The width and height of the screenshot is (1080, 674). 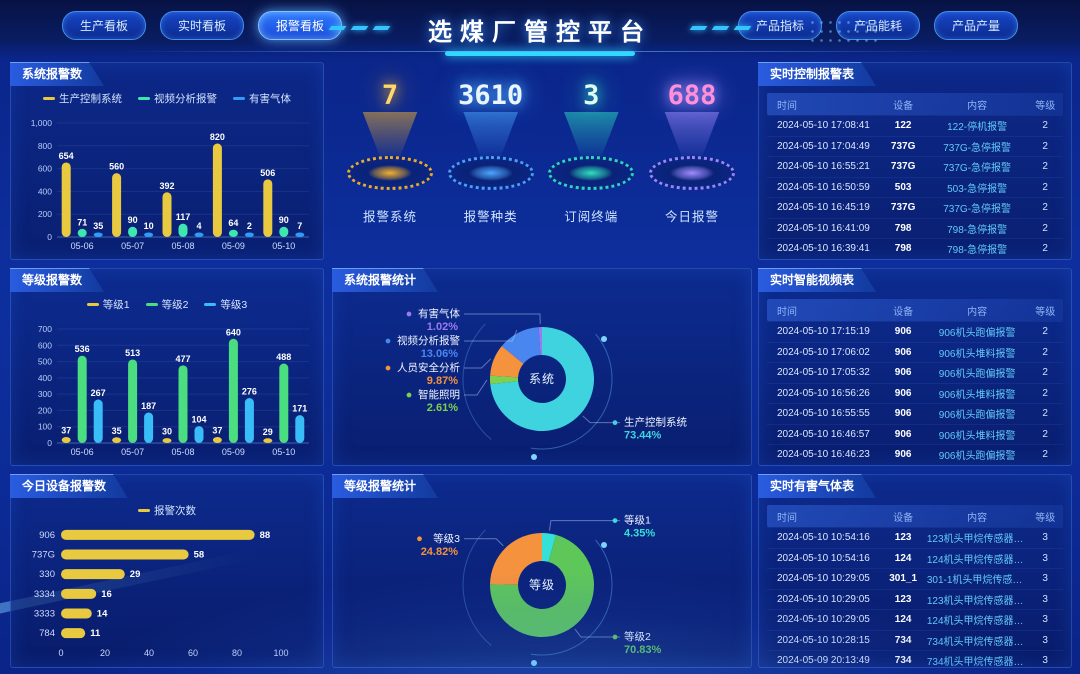 What do you see at coordinates (478, 363) in the screenshot?
I see `label-leader-line` at bounding box center [478, 363].